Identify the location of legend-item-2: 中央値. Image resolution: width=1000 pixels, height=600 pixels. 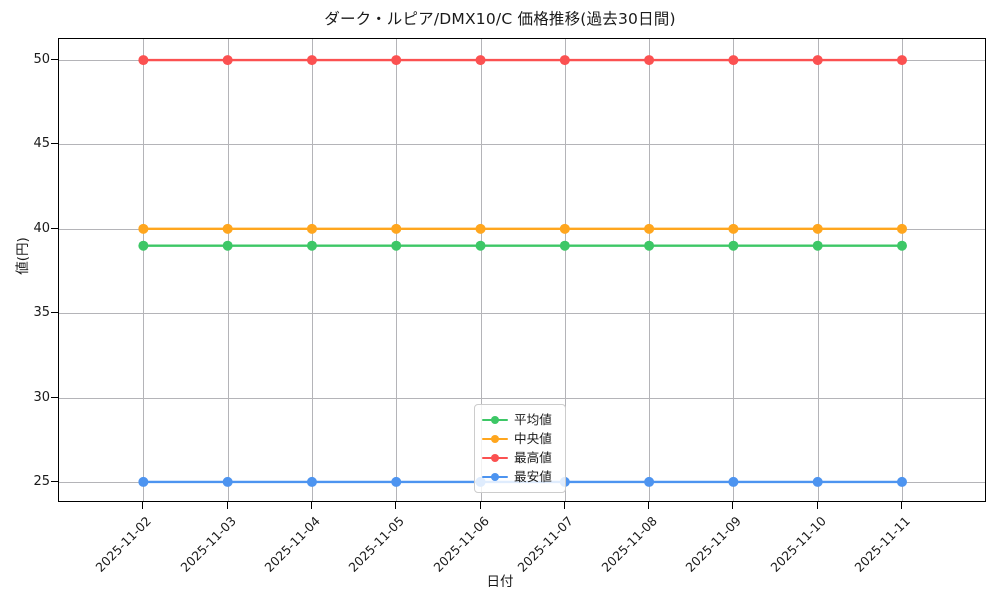
(520, 438).